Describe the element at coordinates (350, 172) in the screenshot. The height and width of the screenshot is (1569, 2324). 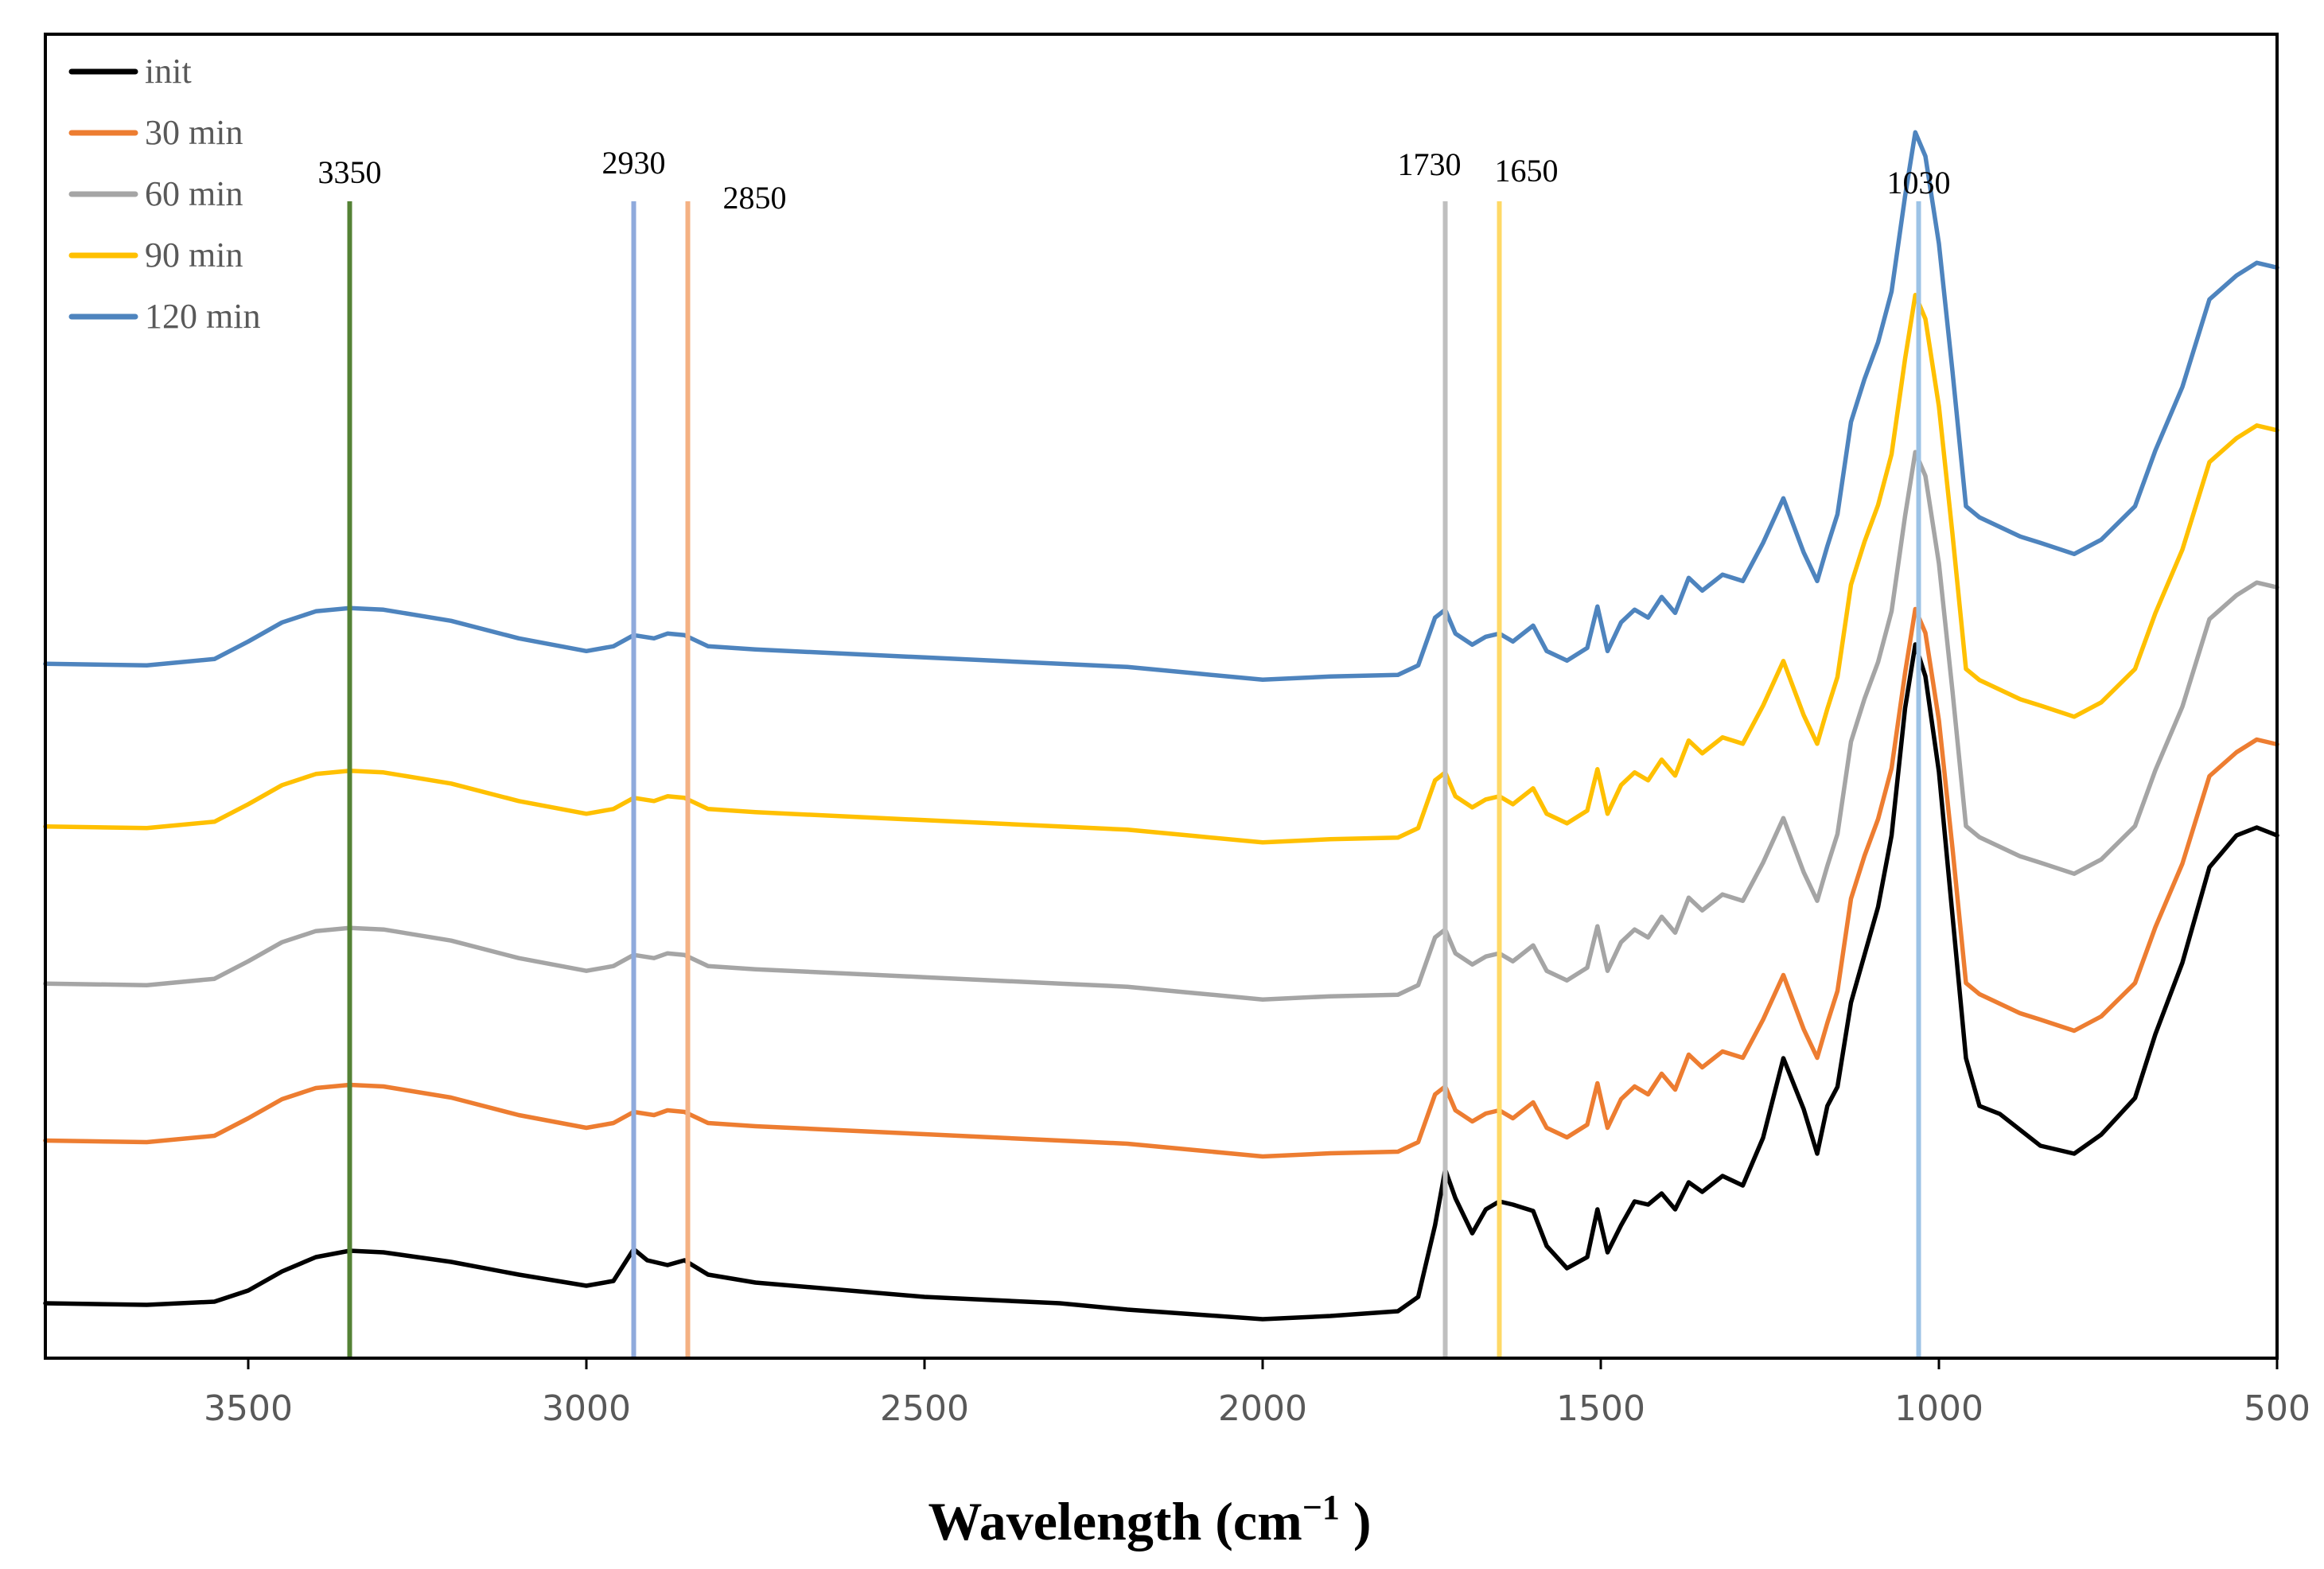
I see `marker-label-3350: 3350` at that location.